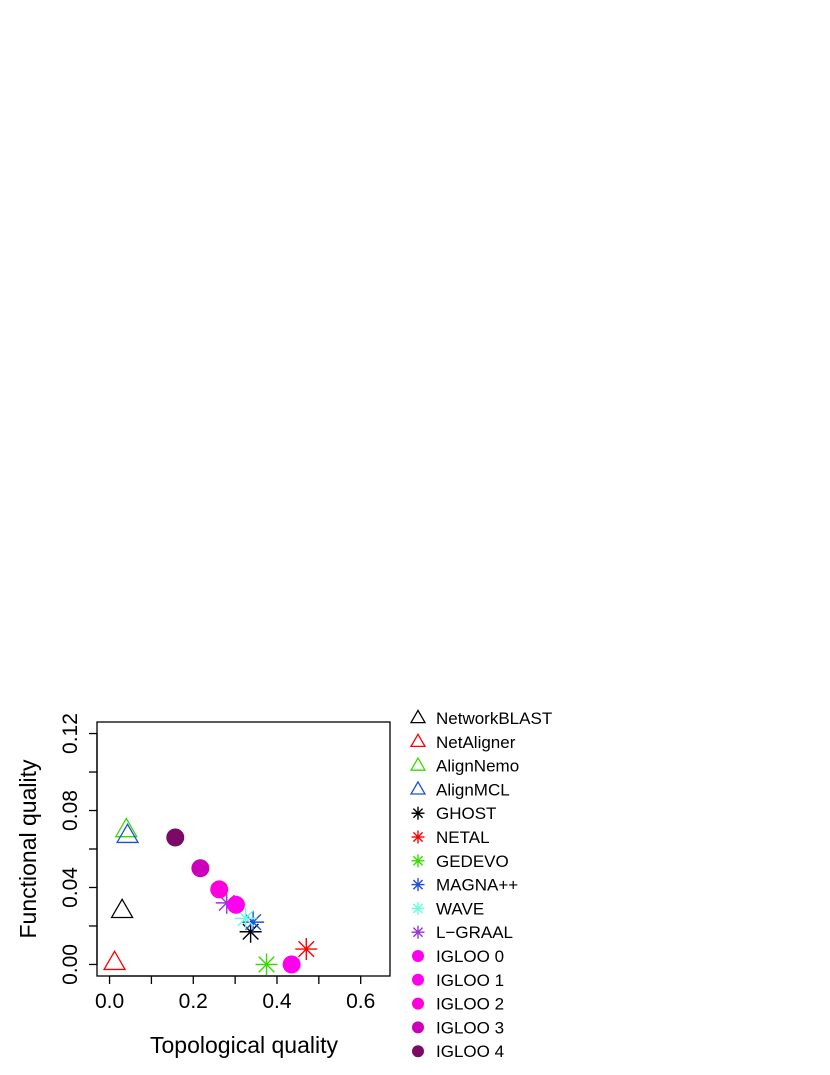 The image size is (830, 1075). What do you see at coordinates (470, 1051) in the screenshot?
I see `legend-label: IGLOO 4` at bounding box center [470, 1051].